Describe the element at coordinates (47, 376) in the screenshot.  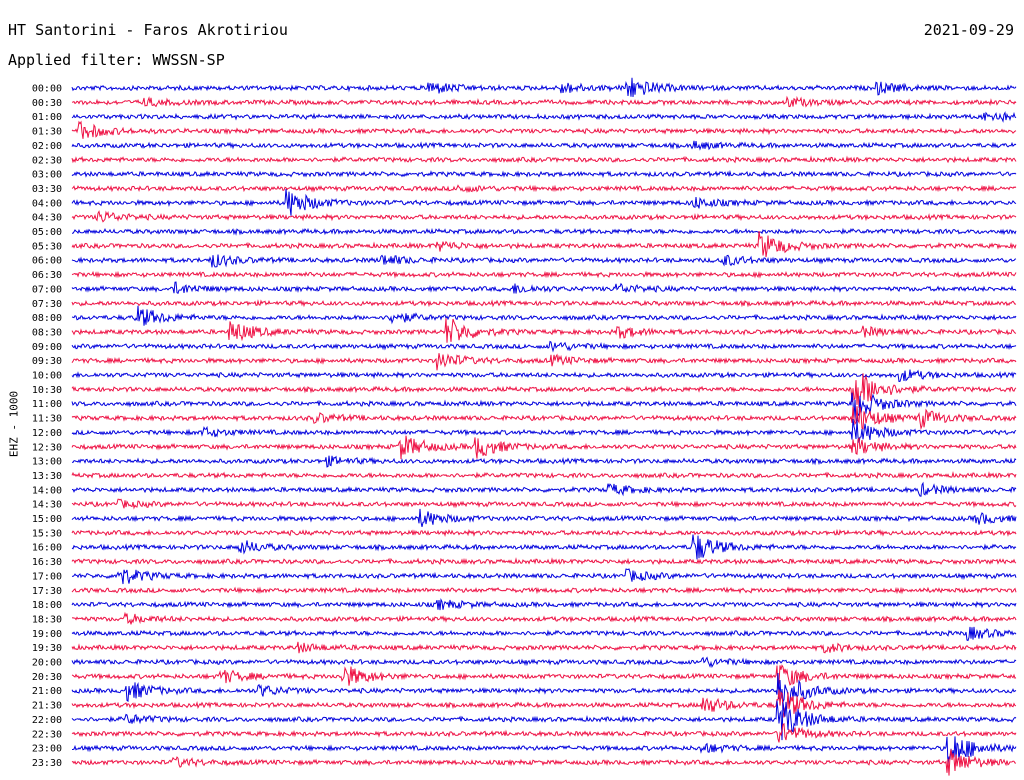
I see `trace-time-label: 10:00` at that location.